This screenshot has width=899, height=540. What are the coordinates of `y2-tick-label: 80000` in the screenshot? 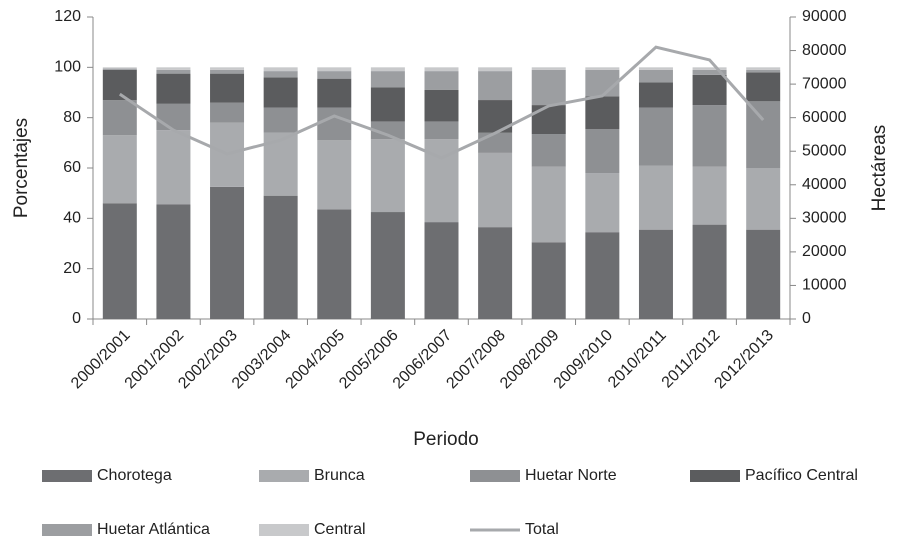 It's located at (824, 50).